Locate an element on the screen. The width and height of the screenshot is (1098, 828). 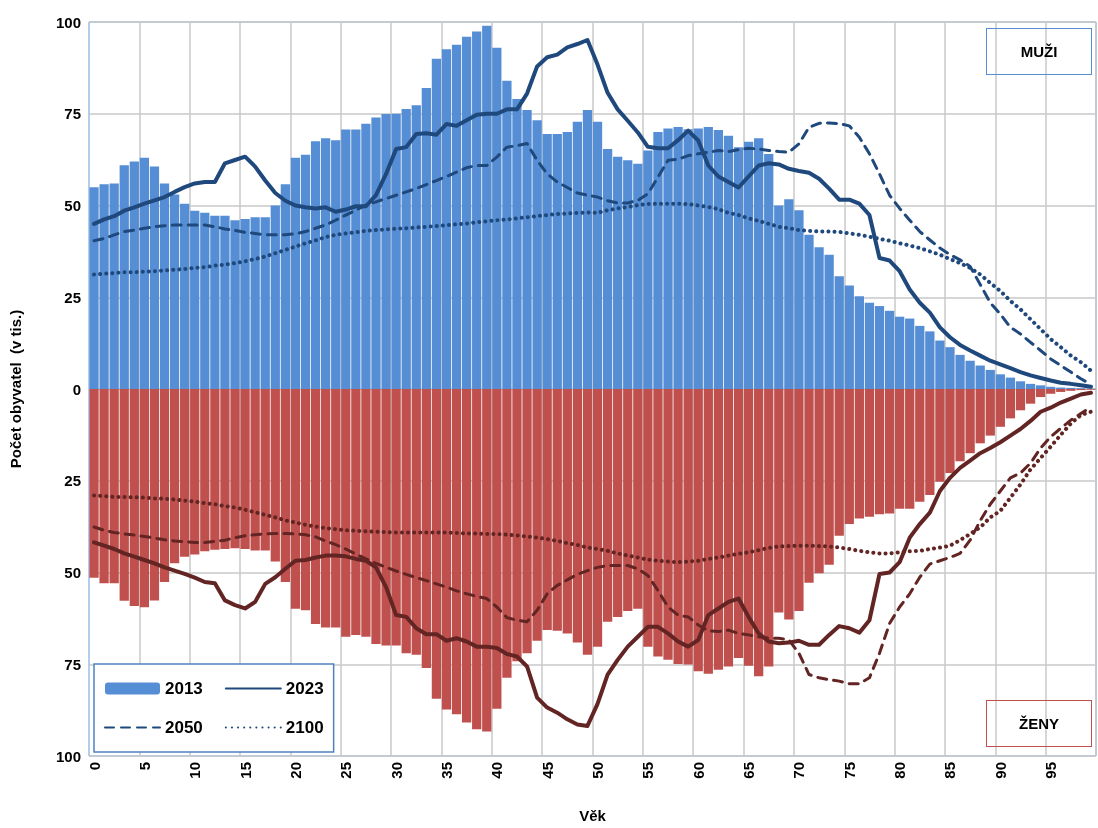
x-tick-label: 25 is located at coordinates (346, 770).